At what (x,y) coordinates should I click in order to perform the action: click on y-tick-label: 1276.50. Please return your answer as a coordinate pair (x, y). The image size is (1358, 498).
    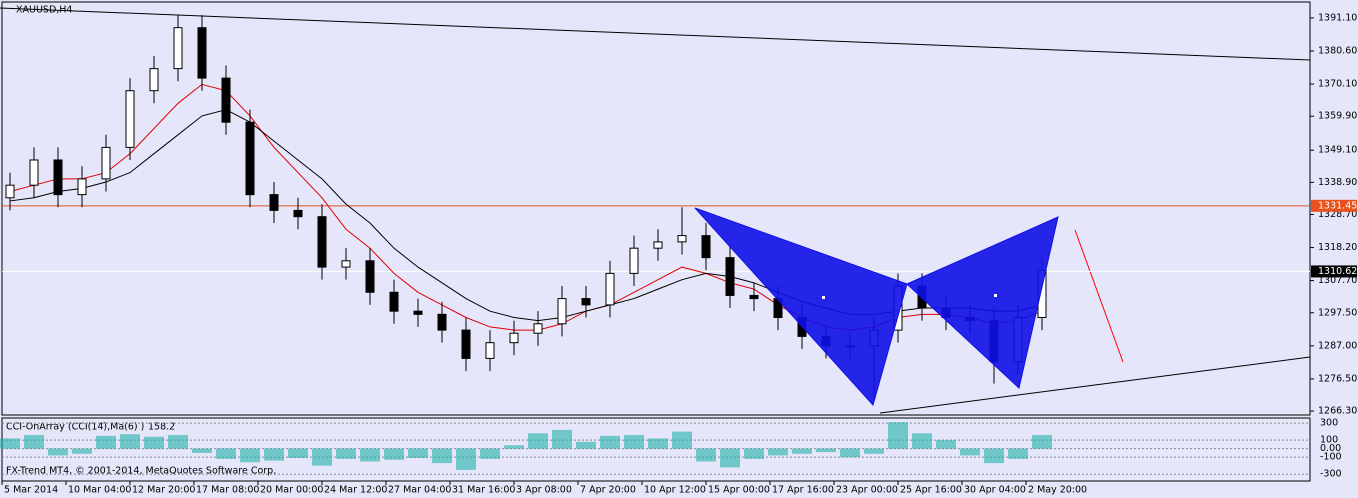
    Looking at the image, I should click on (1337, 378).